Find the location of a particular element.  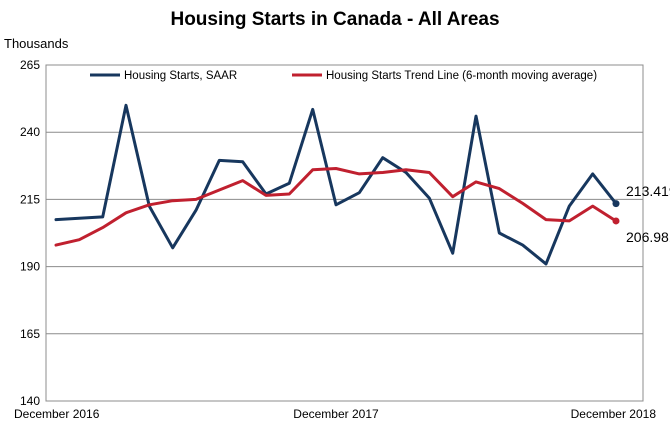

x-tick-label: December 2017 is located at coordinates (336, 414).